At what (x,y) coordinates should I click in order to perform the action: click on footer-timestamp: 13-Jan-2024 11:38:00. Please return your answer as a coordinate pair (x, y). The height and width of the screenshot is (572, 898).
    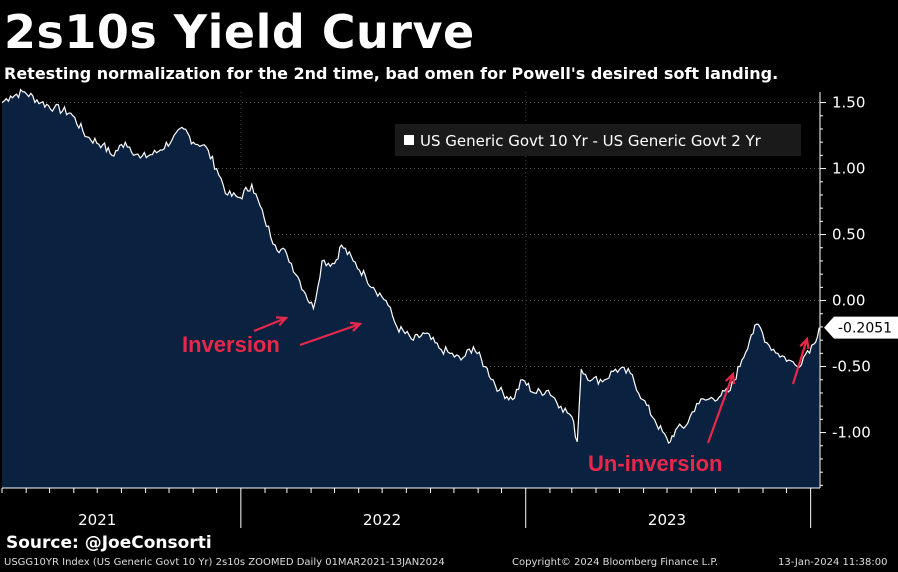
    Looking at the image, I should click on (833, 562).